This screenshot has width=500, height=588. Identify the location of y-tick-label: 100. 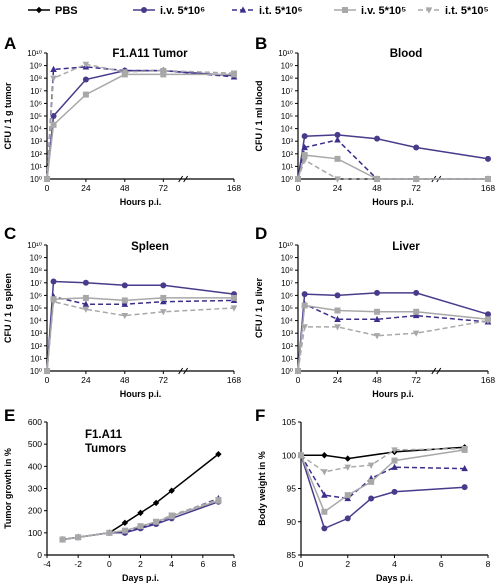
(289, 455).